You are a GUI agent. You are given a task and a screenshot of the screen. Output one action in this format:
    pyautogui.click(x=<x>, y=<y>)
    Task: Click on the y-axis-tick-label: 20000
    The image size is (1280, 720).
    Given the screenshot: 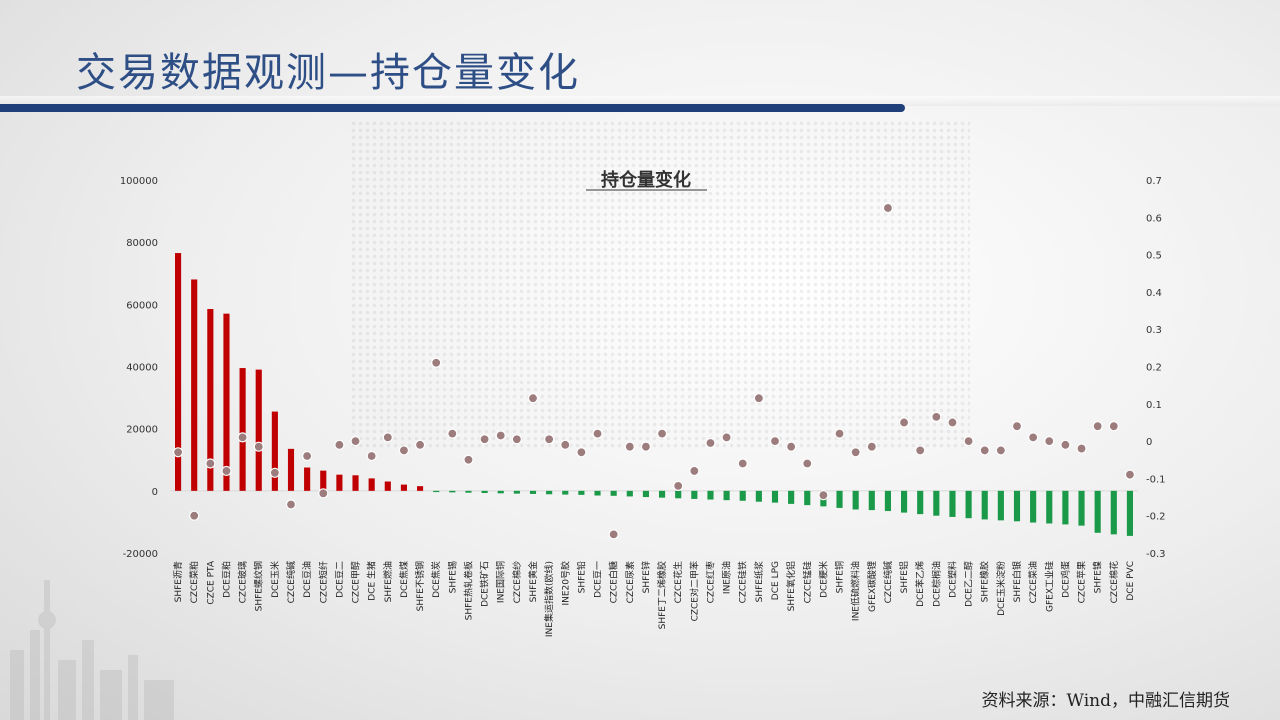 What is the action you would take?
    pyautogui.click(x=142, y=430)
    